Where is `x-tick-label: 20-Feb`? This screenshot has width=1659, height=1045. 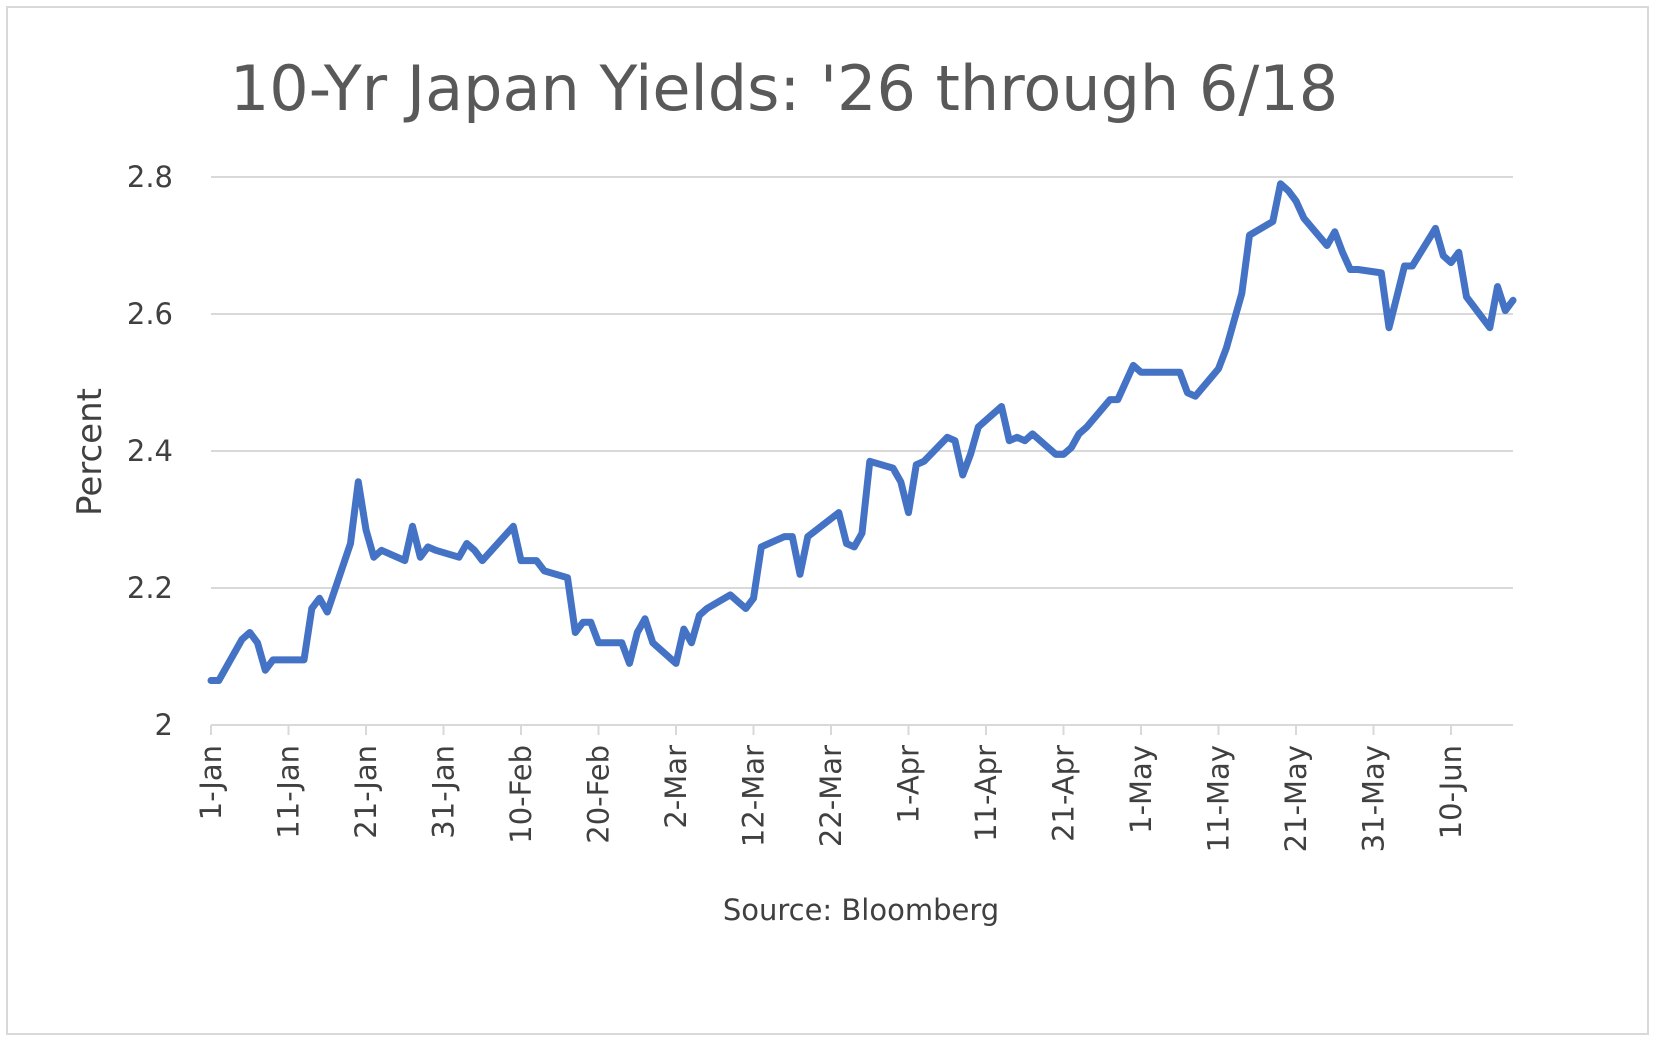 x-tick-label: 20-Feb is located at coordinates (599, 794).